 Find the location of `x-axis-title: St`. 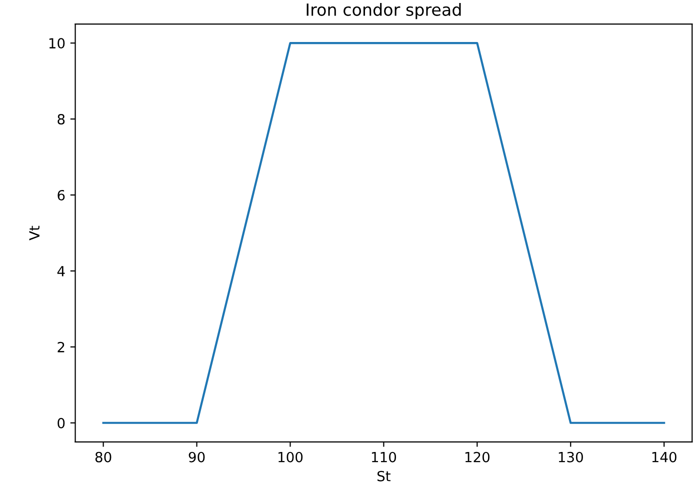

x-axis-title: St is located at coordinates (383, 476).